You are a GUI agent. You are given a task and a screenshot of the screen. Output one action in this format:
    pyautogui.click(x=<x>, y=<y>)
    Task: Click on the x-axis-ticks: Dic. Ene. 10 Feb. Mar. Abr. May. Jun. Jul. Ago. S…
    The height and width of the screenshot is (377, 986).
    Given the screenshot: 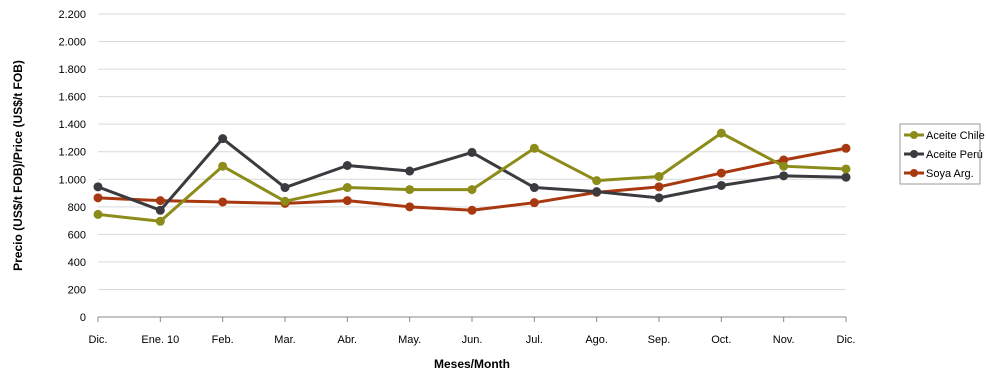 What is the action you would take?
    pyautogui.click(x=472, y=331)
    